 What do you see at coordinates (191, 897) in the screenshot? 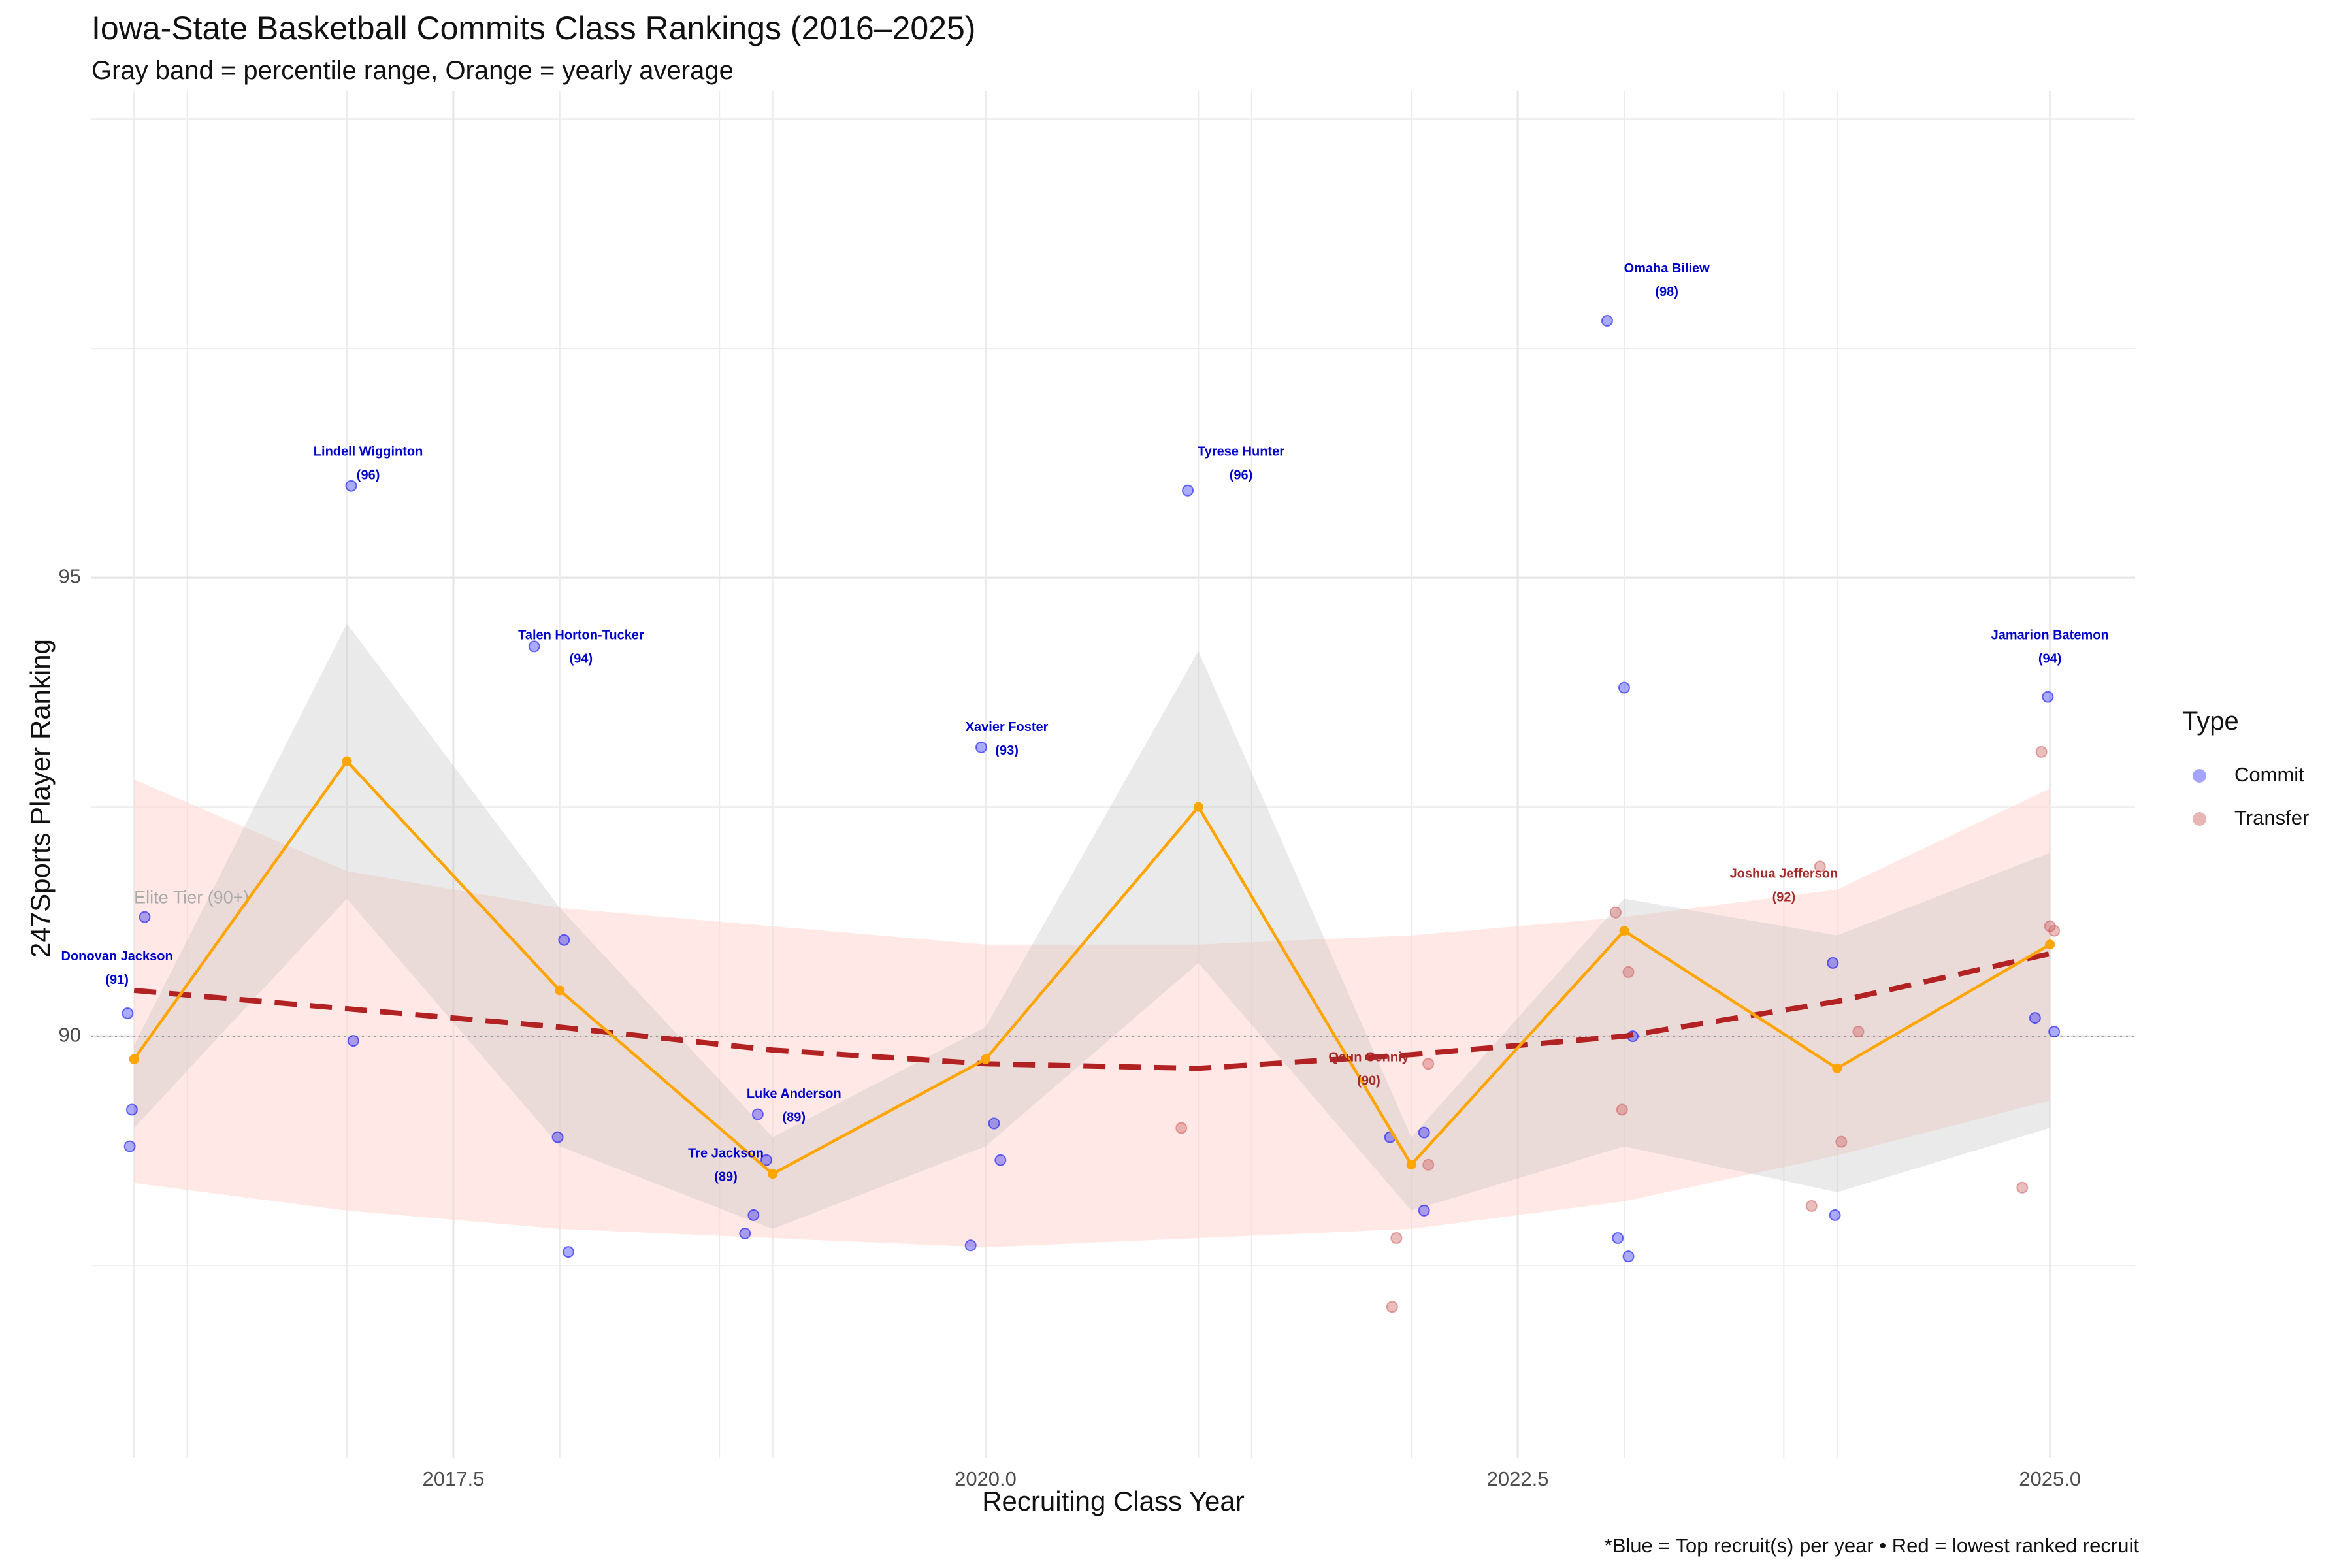
I see `elite-reference-label: Elite Tier (90+)` at bounding box center [191, 897].